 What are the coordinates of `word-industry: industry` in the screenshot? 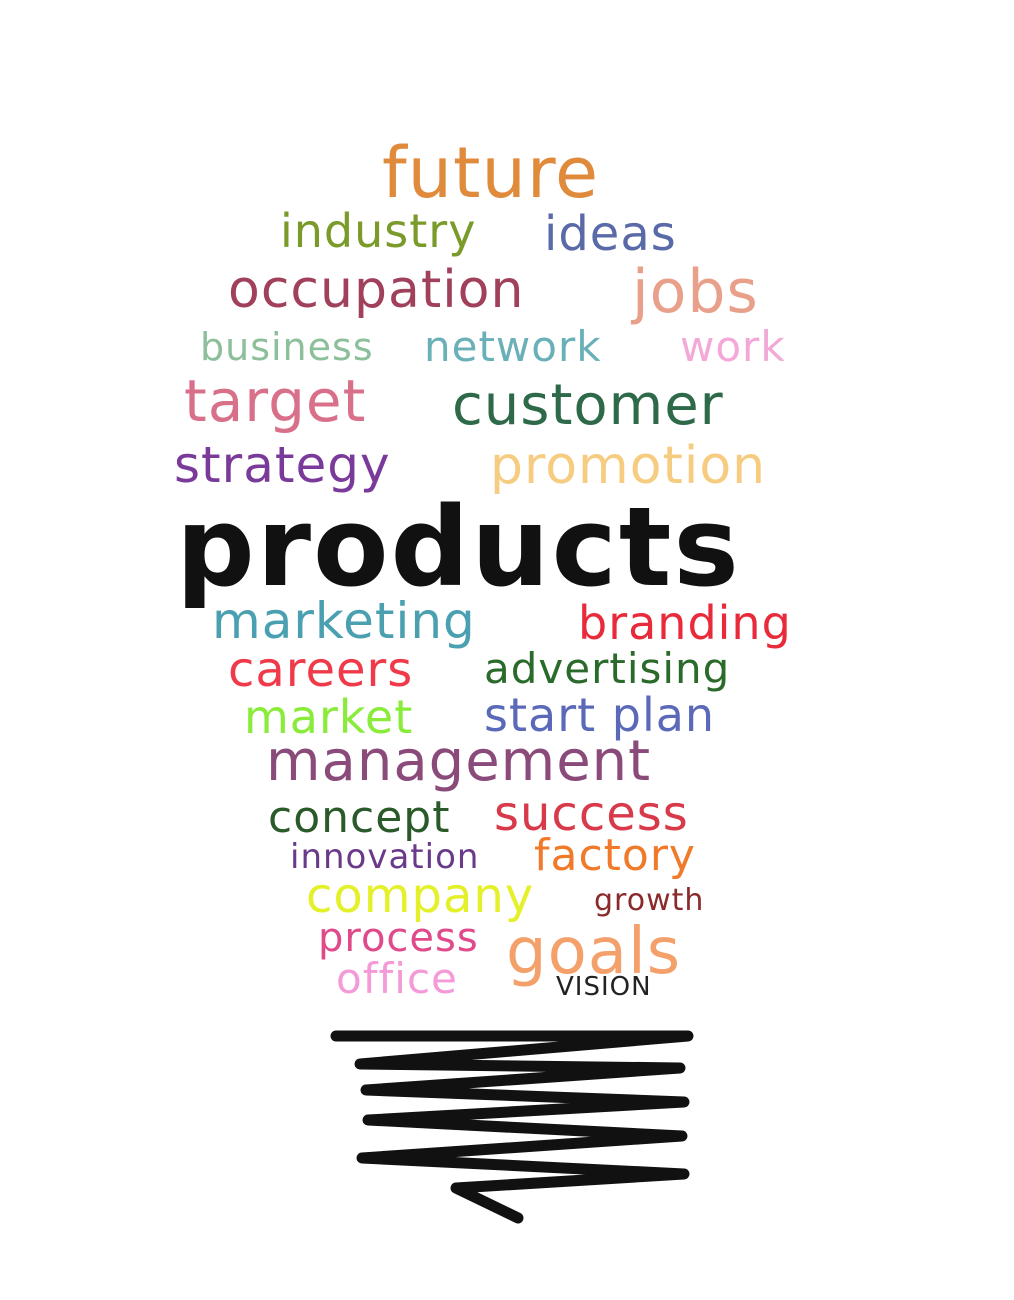 It's located at (378, 231).